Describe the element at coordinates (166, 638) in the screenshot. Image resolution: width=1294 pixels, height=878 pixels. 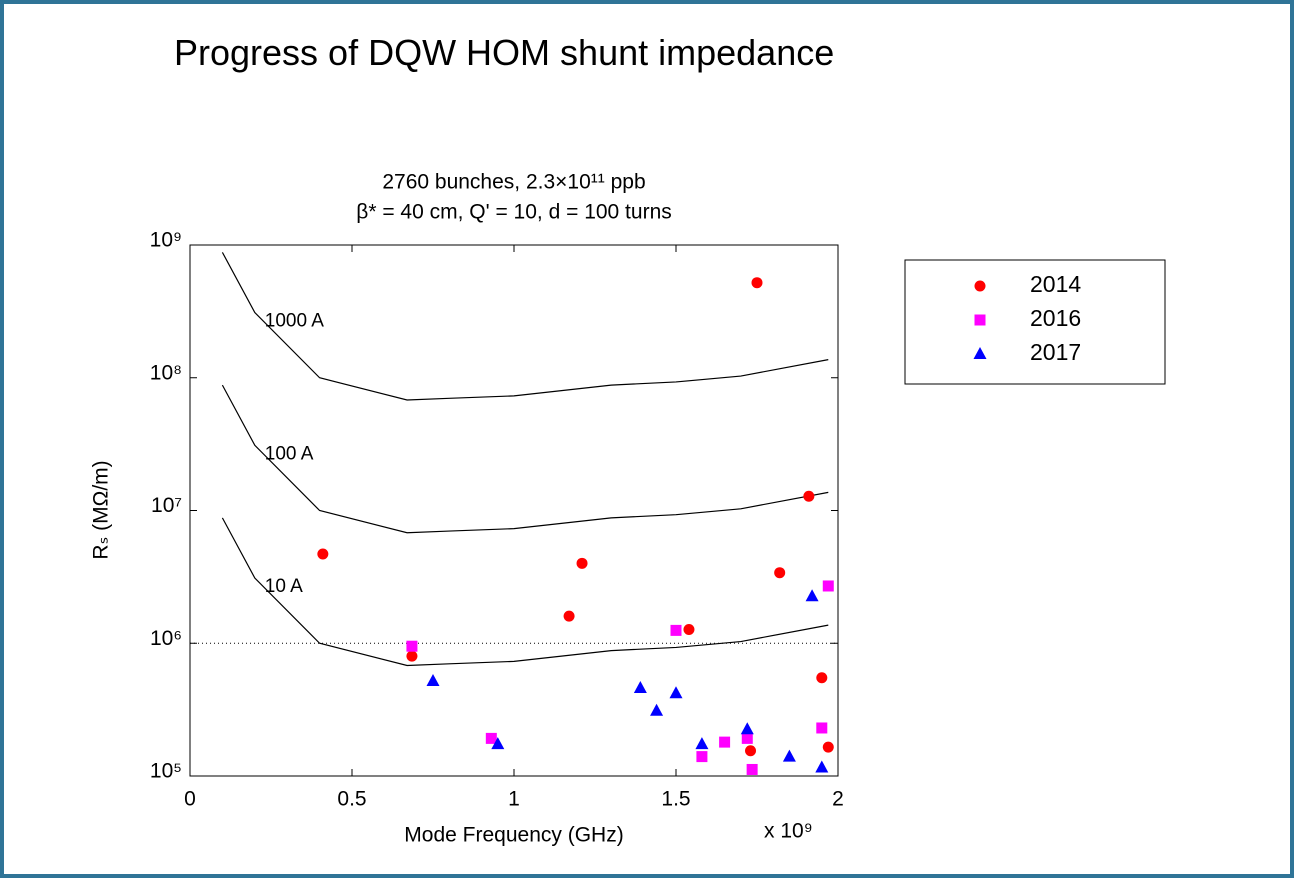
I see `y-tick-label: 10⁶` at that location.